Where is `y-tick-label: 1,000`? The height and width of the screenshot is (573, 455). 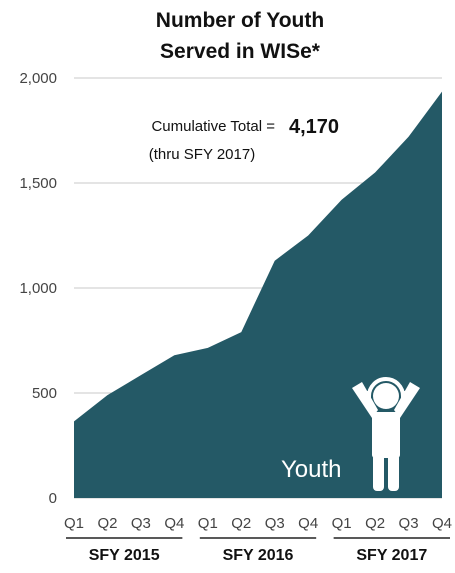 y-tick-label: 1,000 is located at coordinates (38, 288).